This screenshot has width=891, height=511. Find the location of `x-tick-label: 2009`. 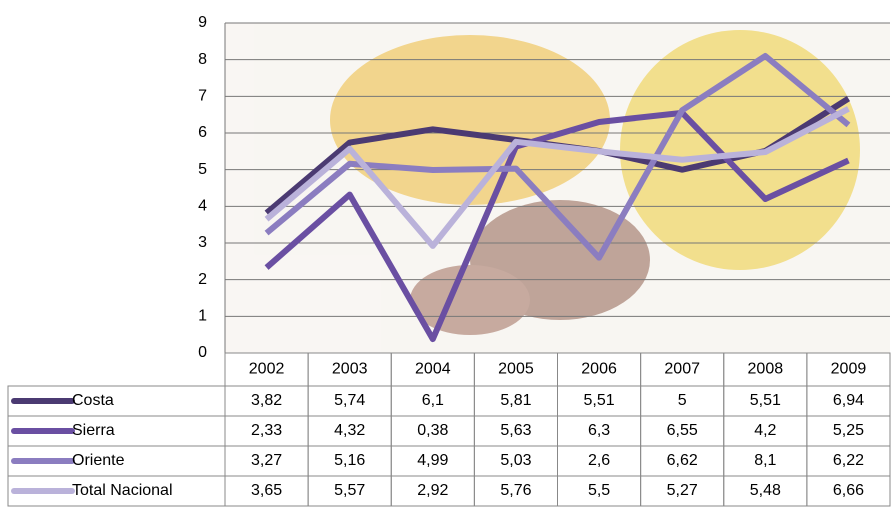

x-tick-label: 2009 is located at coordinates (849, 369).